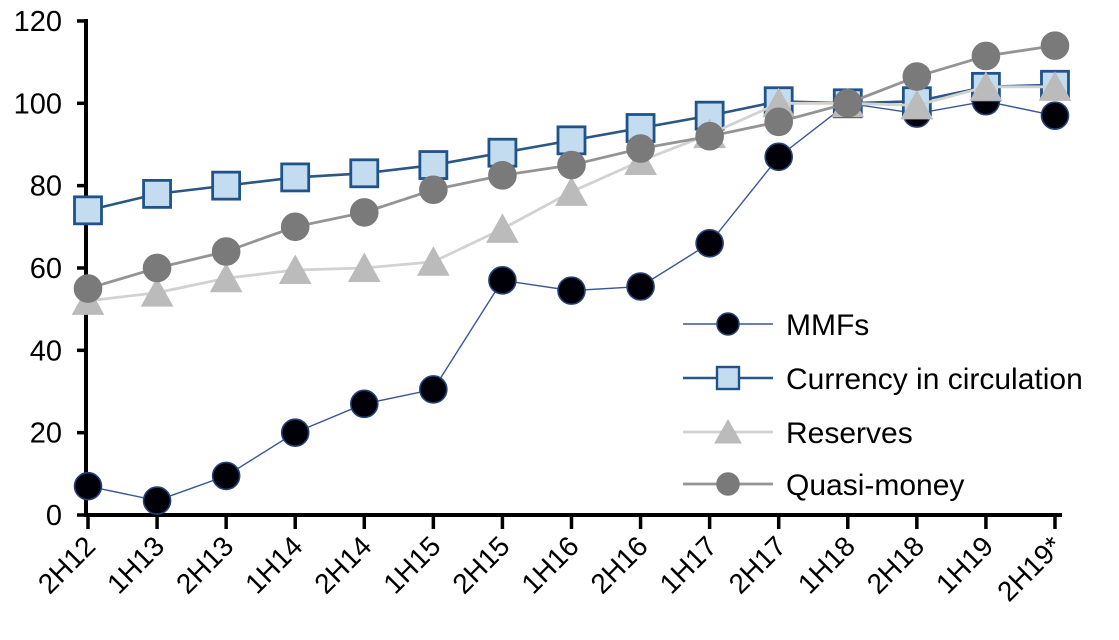 This screenshot has height=640, width=1119. Describe the element at coordinates (46, 187) in the screenshot. I see `y-tick-label: 80` at that location.